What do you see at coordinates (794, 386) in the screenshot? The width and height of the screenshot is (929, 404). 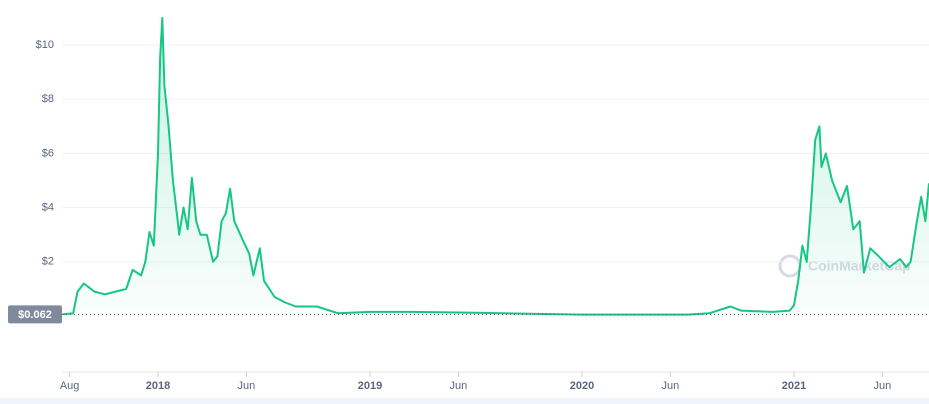 I see `x-tick-label: 2021` at bounding box center [794, 386].